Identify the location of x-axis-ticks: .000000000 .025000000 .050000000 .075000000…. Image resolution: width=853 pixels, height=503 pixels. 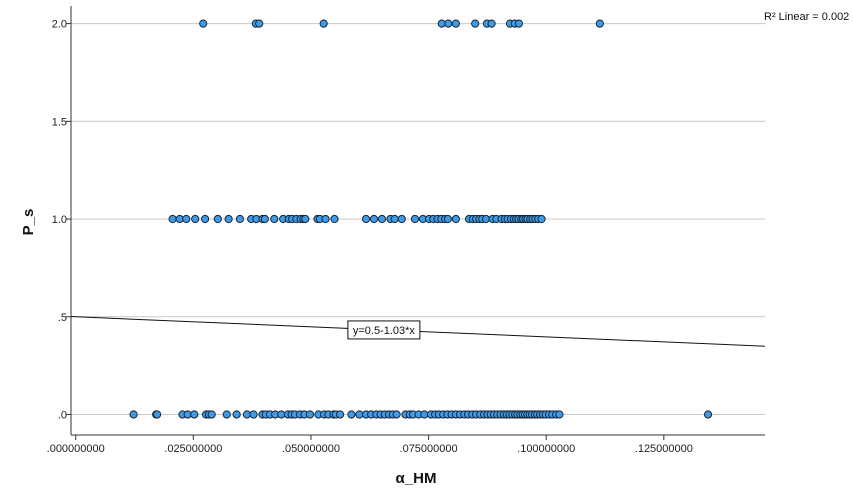
(370, 445).